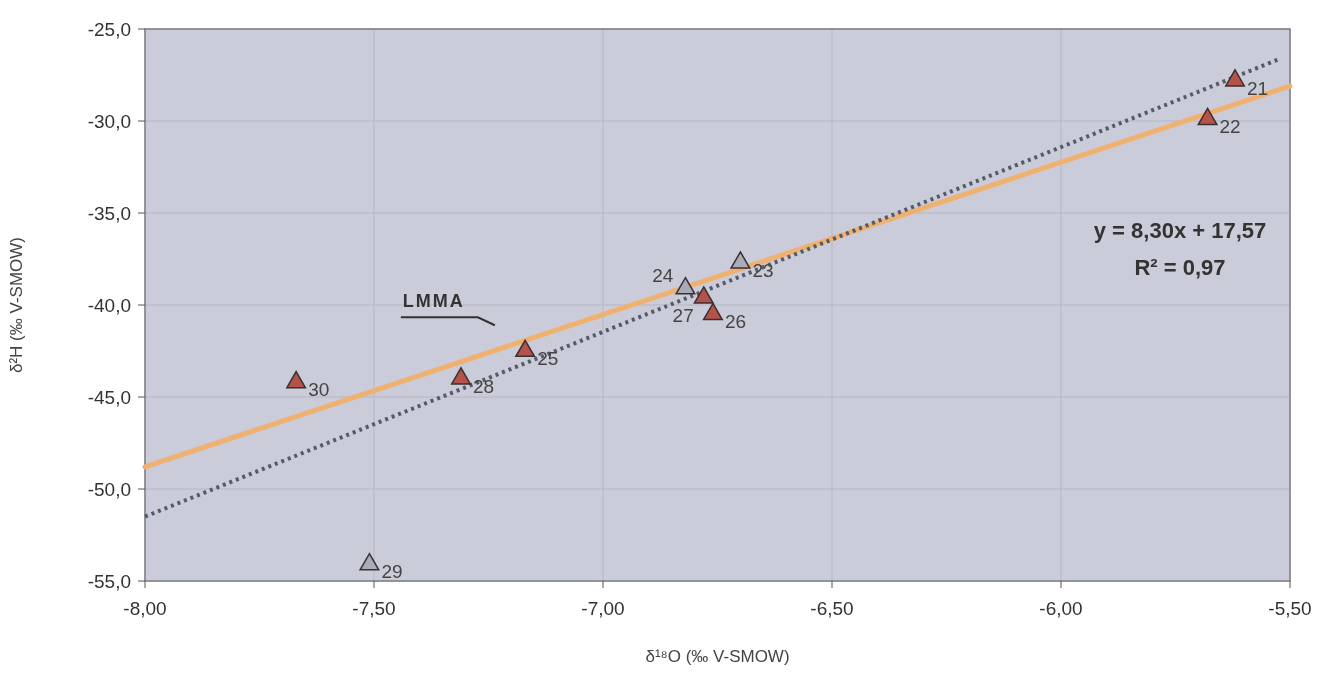  Describe the element at coordinates (484, 386) in the screenshot. I see `annotation: 28` at that location.